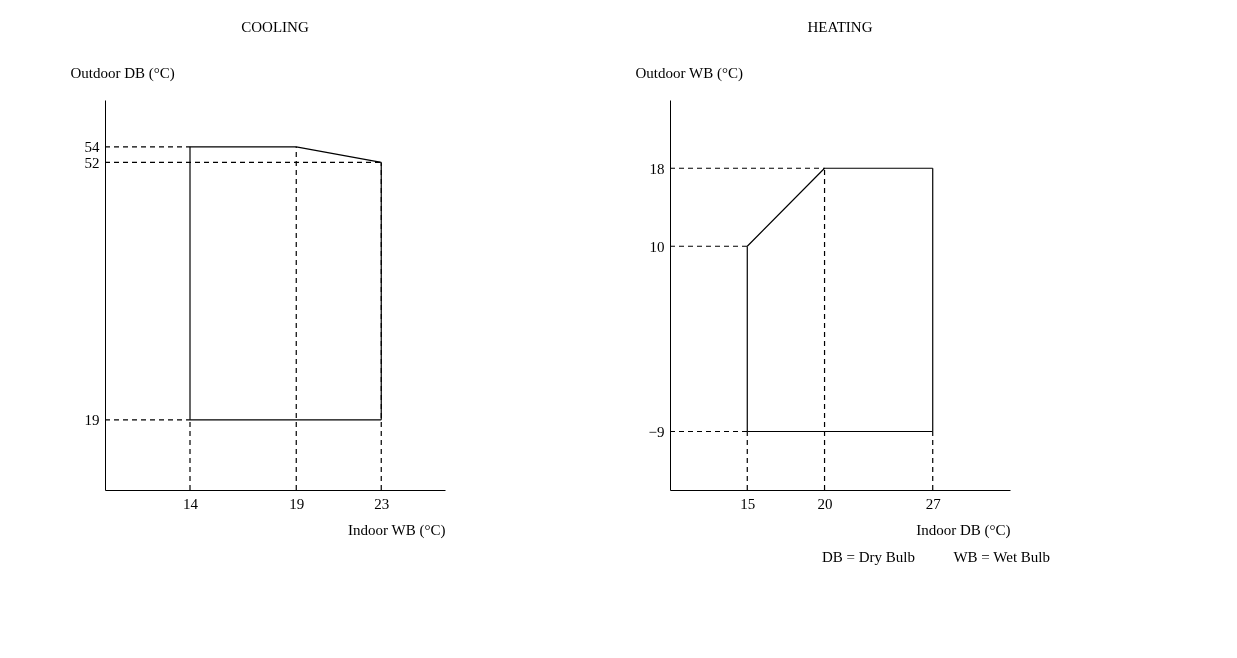 The width and height of the screenshot is (1237, 658). I want to click on y-axis-title: Outdoor WB (°C), so click(689, 73).